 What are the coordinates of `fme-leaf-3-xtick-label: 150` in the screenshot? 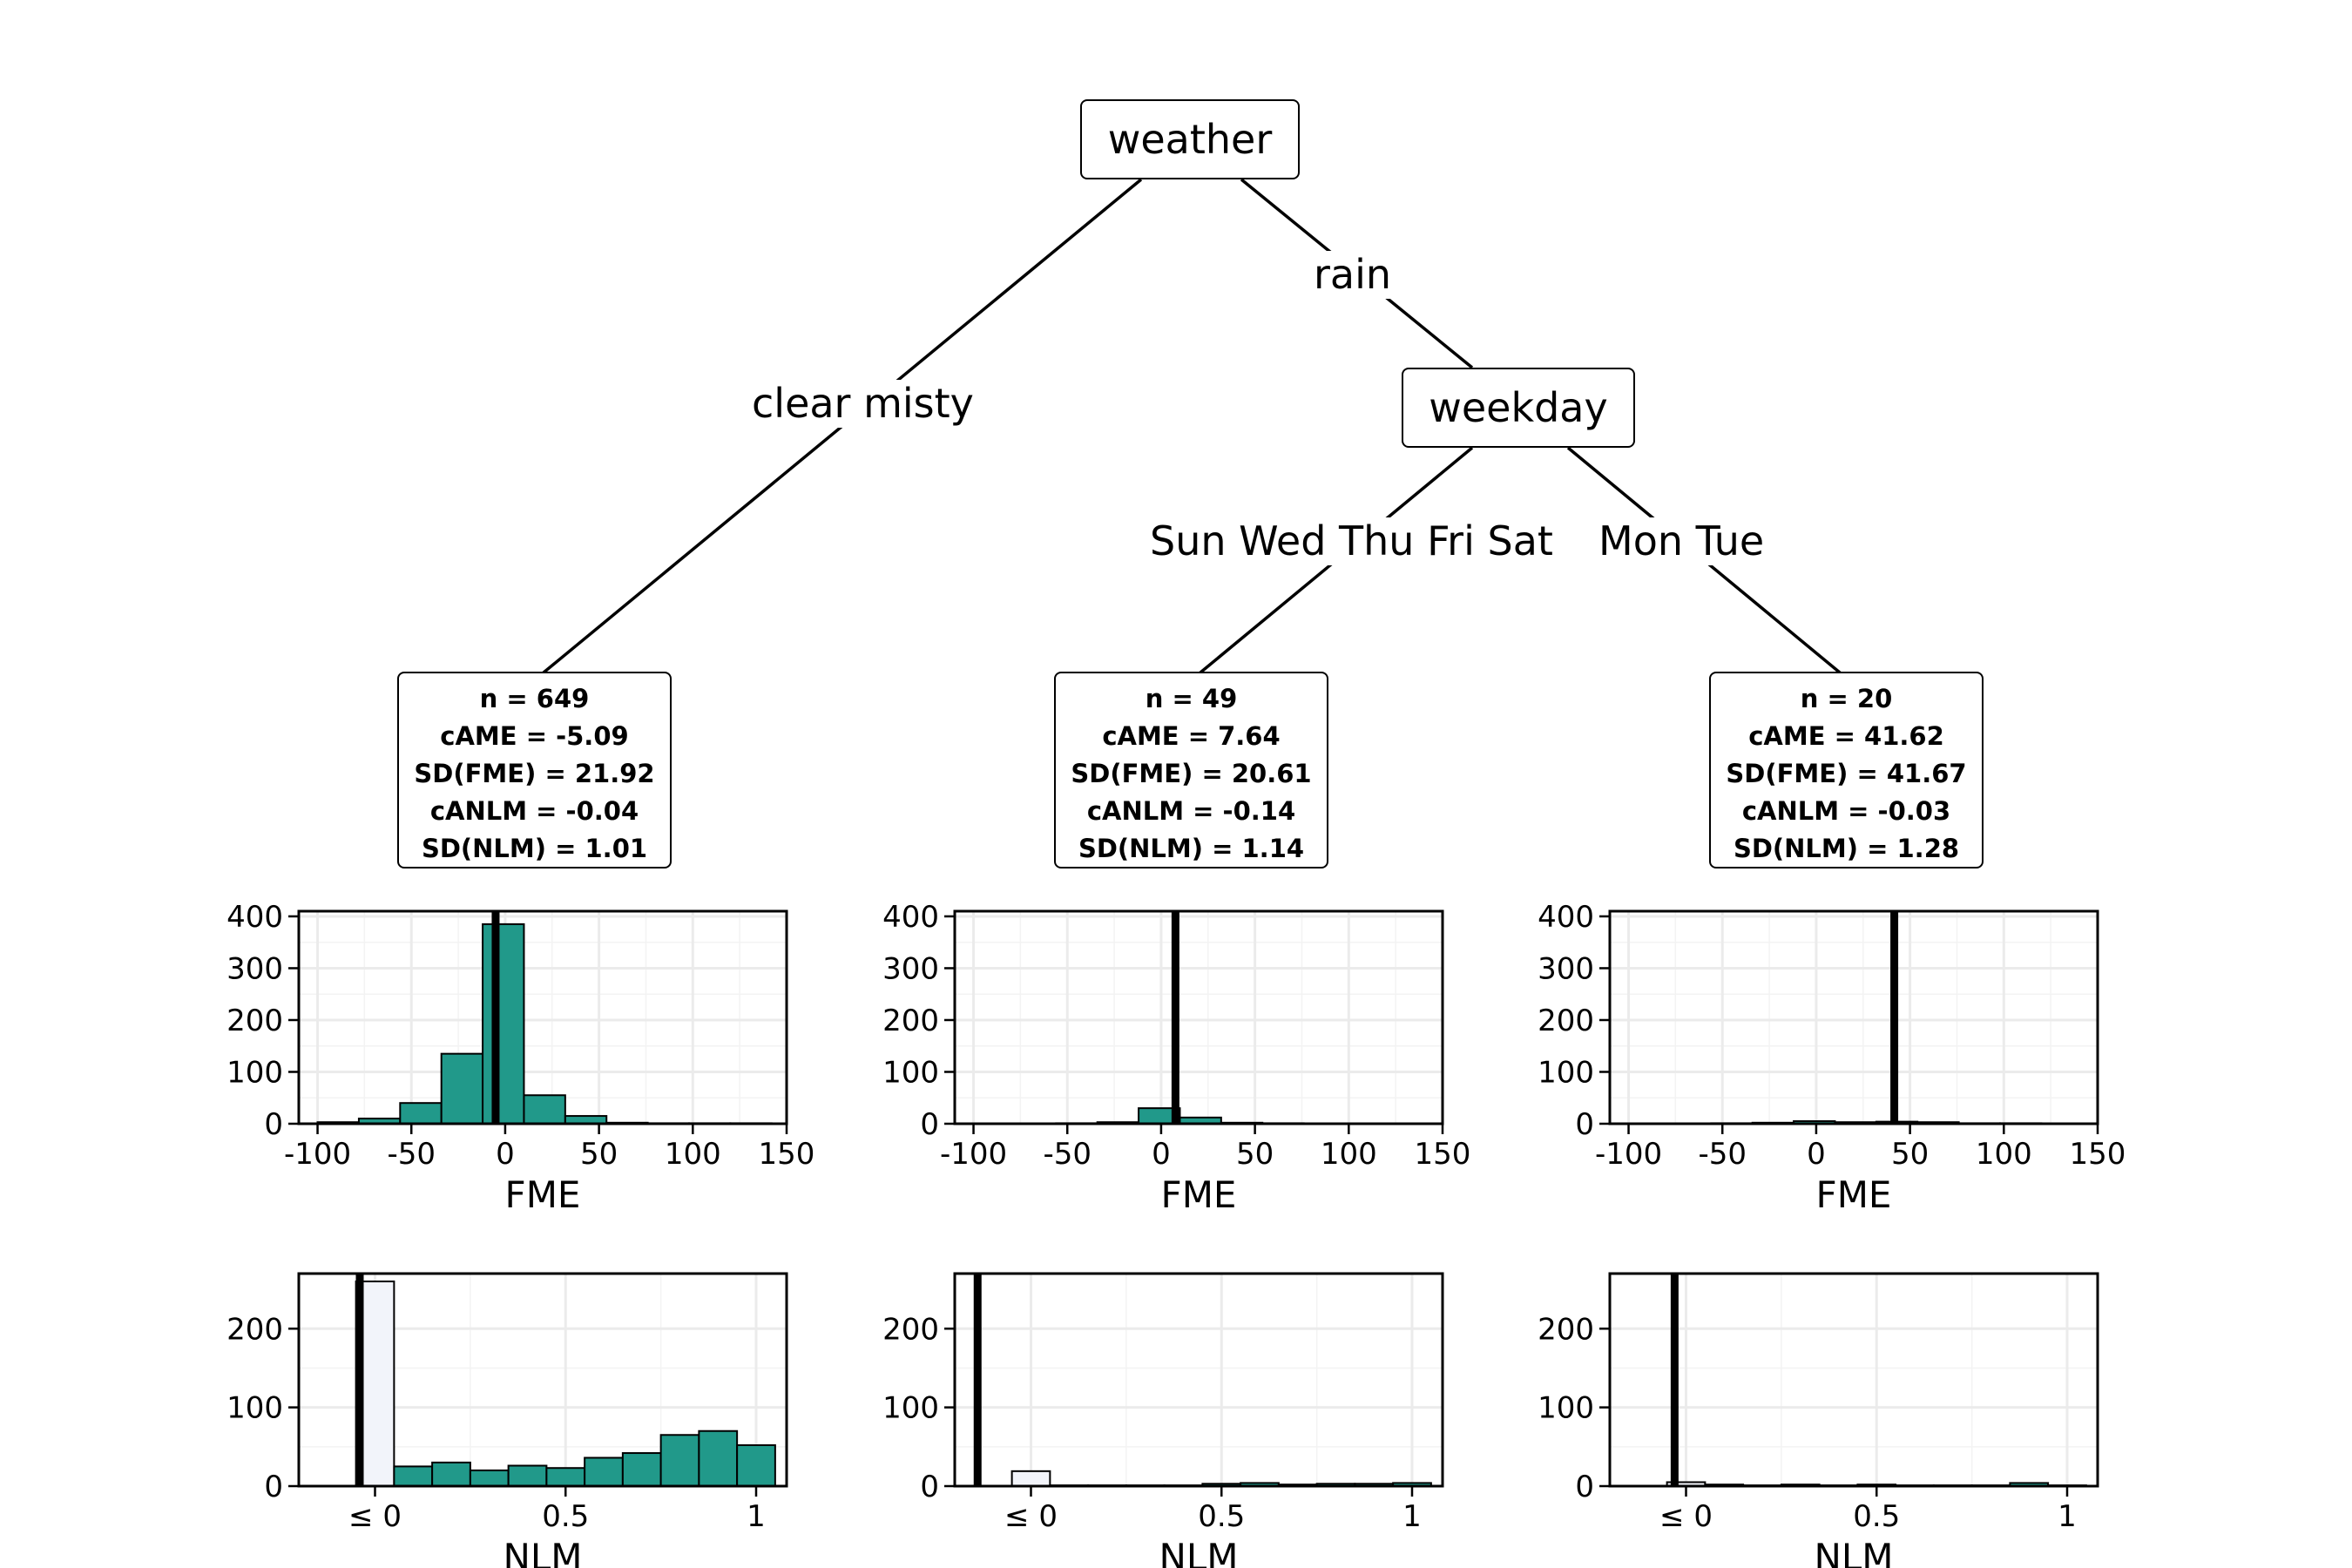 It's located at (2098, 1154).